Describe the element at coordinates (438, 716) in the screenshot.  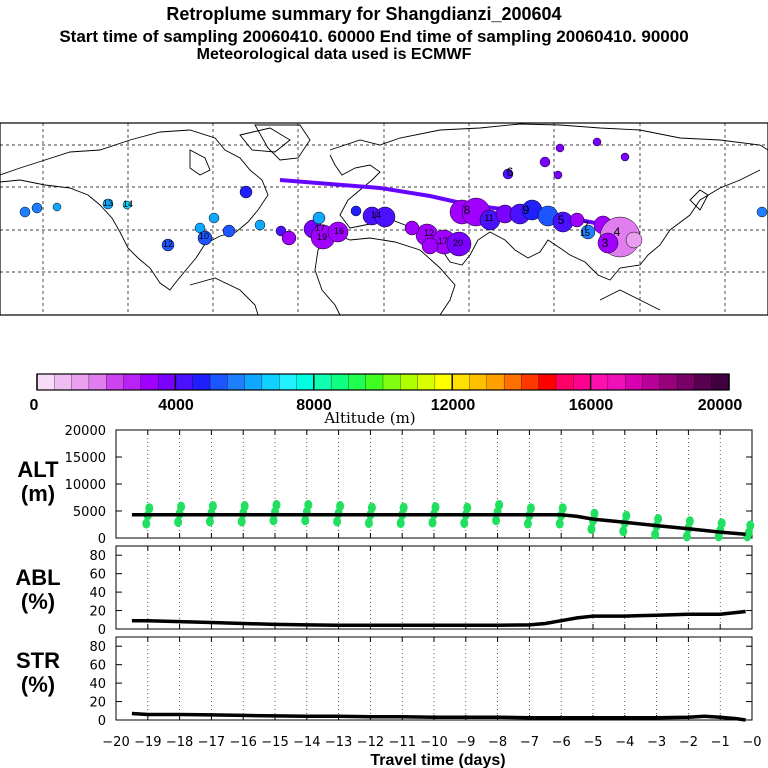
I see `str-series-line` at that location.